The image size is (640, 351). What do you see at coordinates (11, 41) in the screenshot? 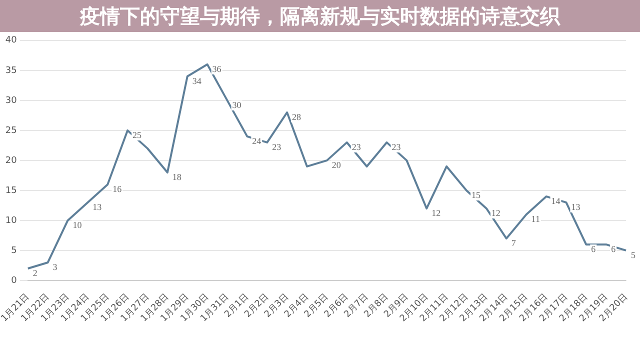
I see `y-tick-label: 40` at bounding box center [11, 41].